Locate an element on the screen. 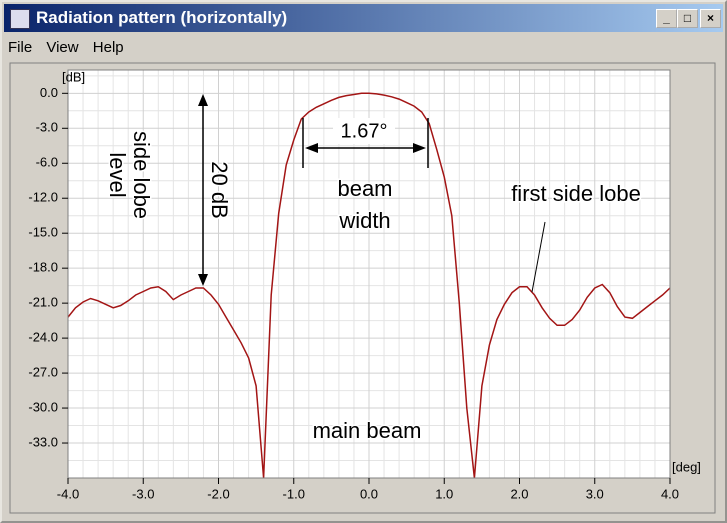 This screenshot has width=727, height=523. x-tick-label: -2.0 is located at coordinates (218, 493).